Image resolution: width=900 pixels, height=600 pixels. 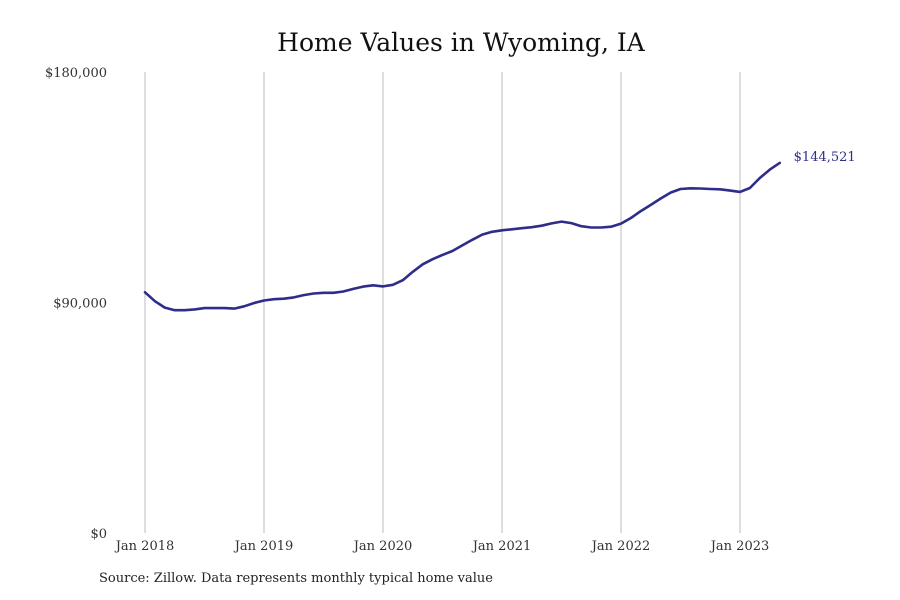 What do you see at coordinates (739, 546) in the screenshot?
I see `x-tick-label: Jan 2023` at bounding box center [739, 546].